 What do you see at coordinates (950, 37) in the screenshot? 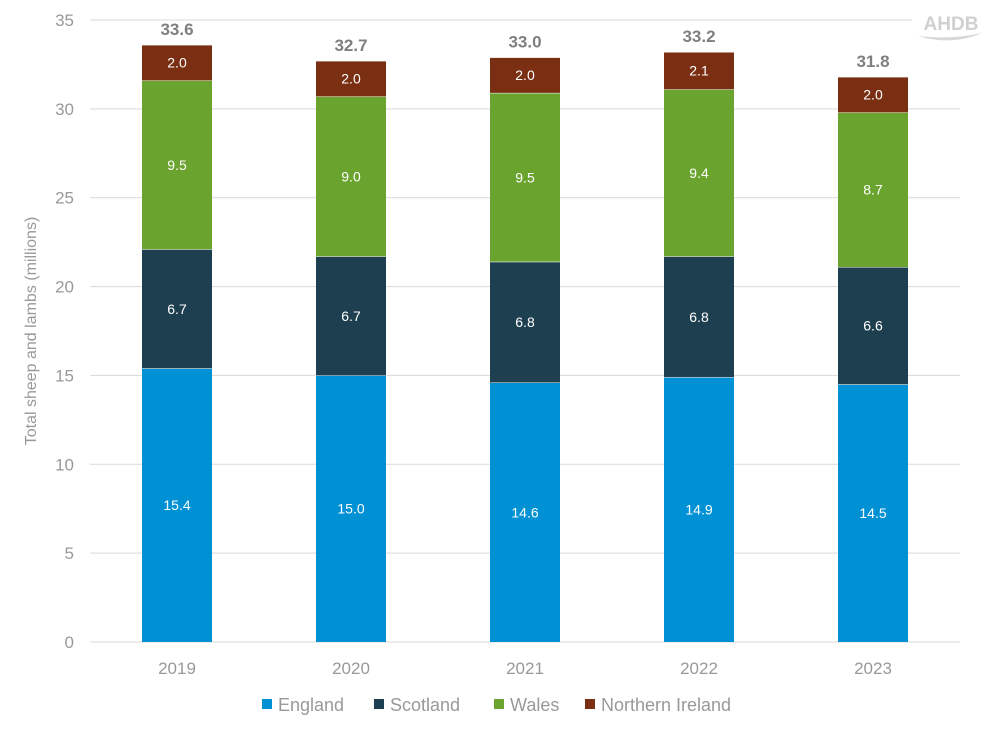
I see `logo-swoosh` at bounding box center [950, 37].